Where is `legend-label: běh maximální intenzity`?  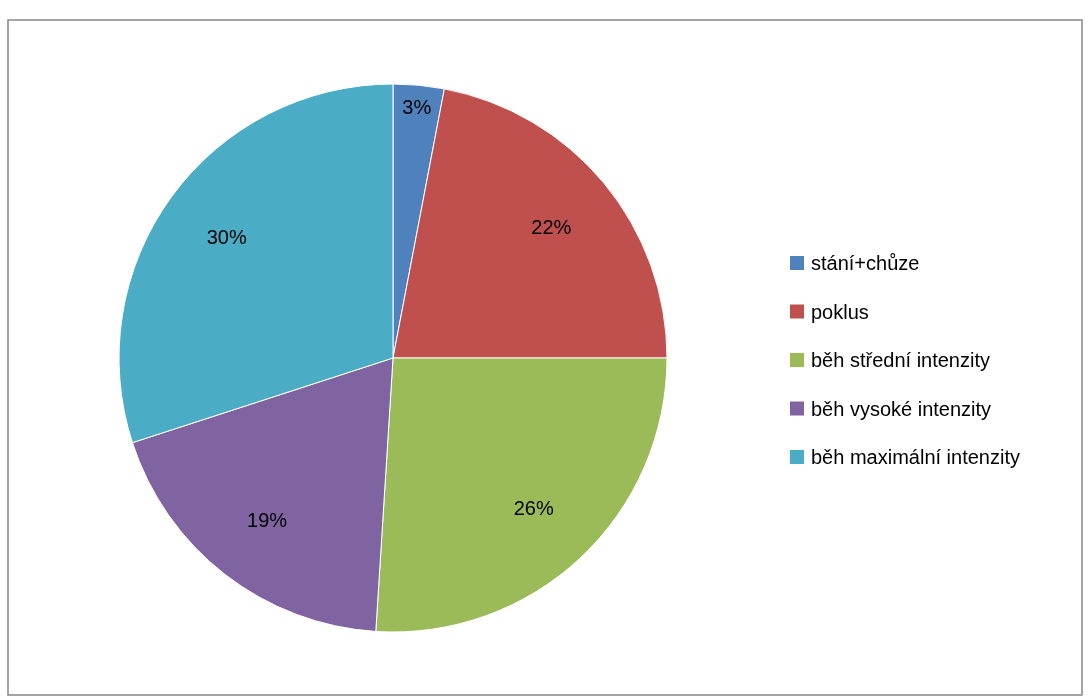 legend-label: běh maximální intenzity is located at coordinates (915, 457).